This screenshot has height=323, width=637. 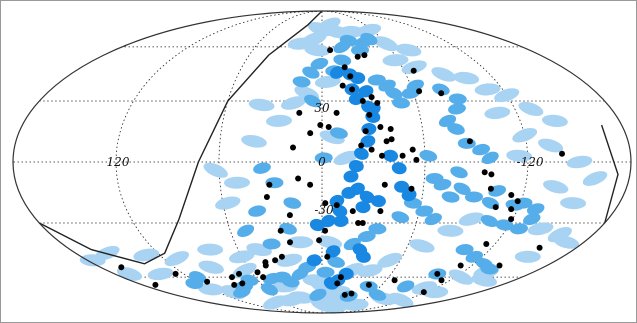 I want to click on lon-tick-0: 0, so click(x=322, y=162).